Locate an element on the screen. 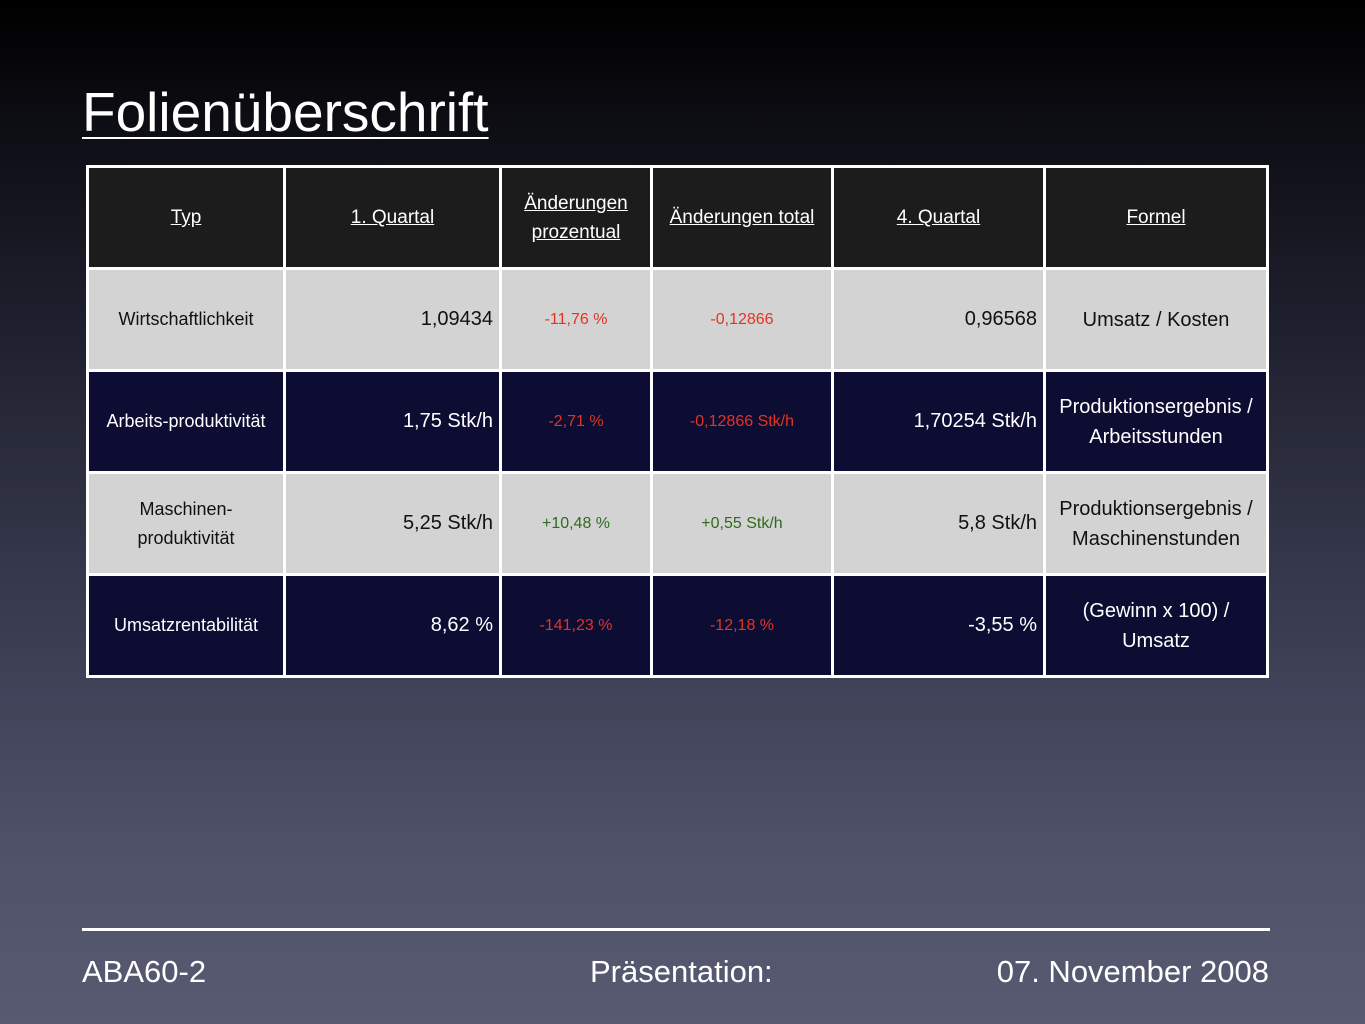  cell-q4: 5,8 Stk/h is located at coordinates (938, 523).